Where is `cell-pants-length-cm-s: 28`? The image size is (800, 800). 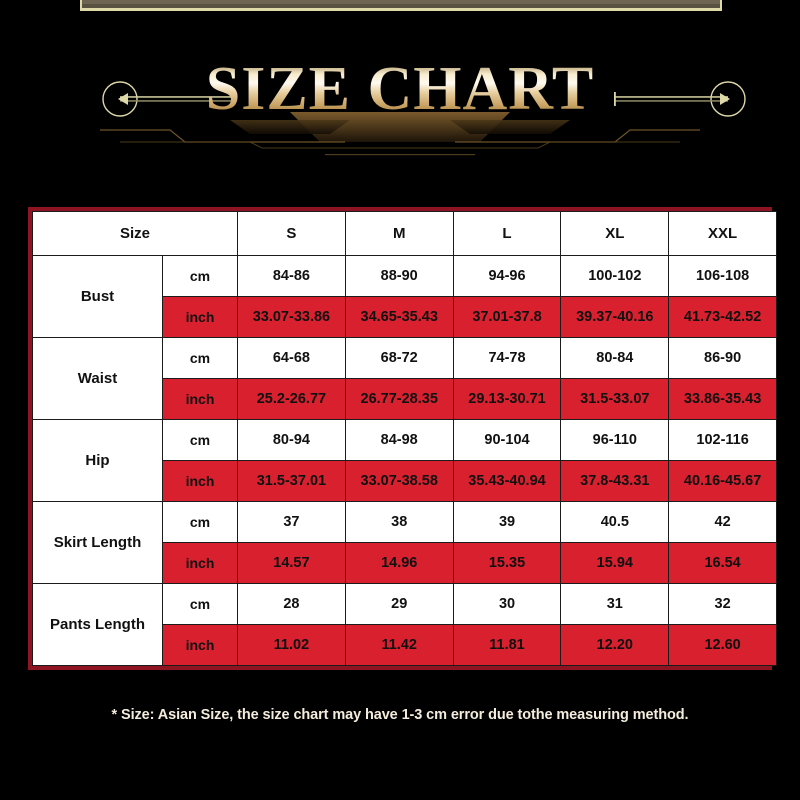
cell-pants-length-cm-s: 28 is located at coordinates (291, 604).